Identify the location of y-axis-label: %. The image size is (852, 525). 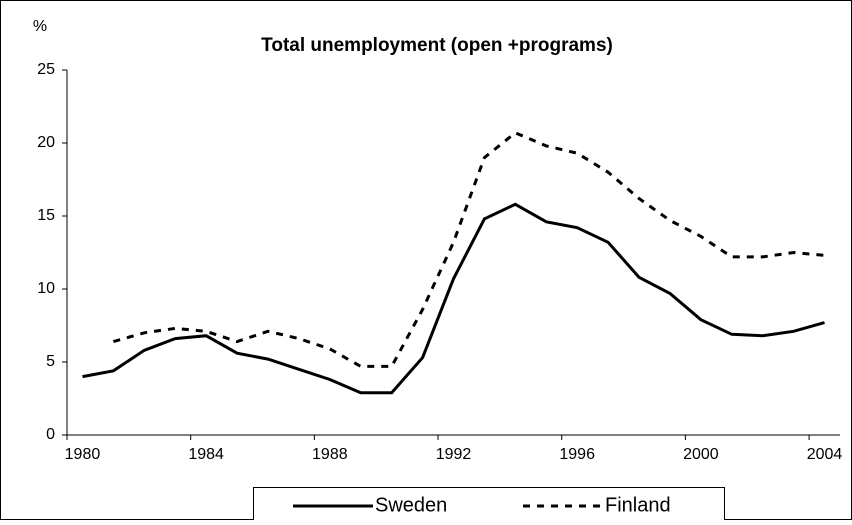
(40, 26).